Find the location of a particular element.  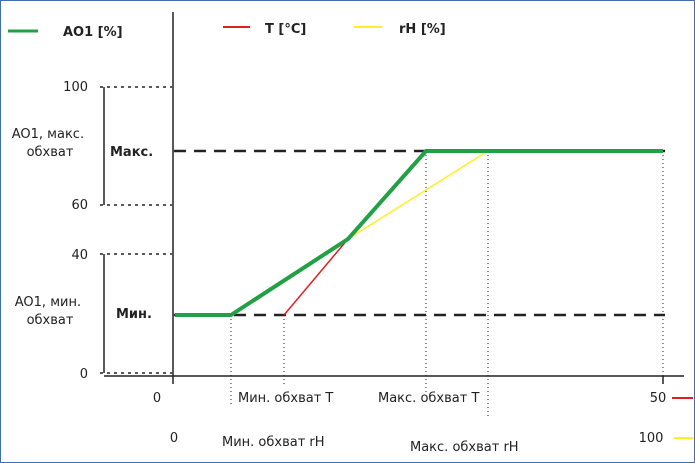

x-rh-end: 100 is located at coordinates (651, 438).